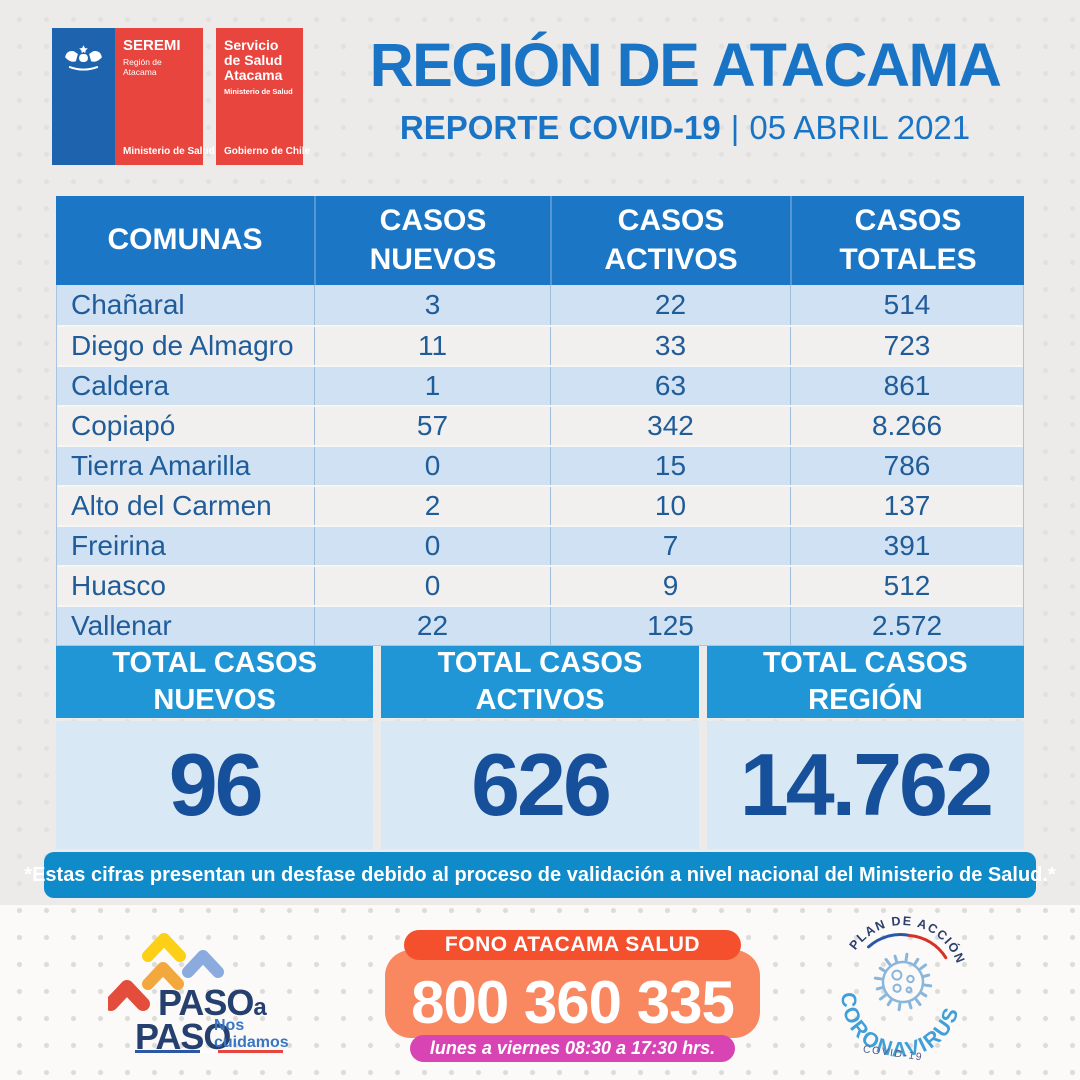 The image size is (1080, 1080). Describe the element at coordinates (267, 151) in the screenshot. I see `servicio-gov: Gobierno de Chile` at that location.